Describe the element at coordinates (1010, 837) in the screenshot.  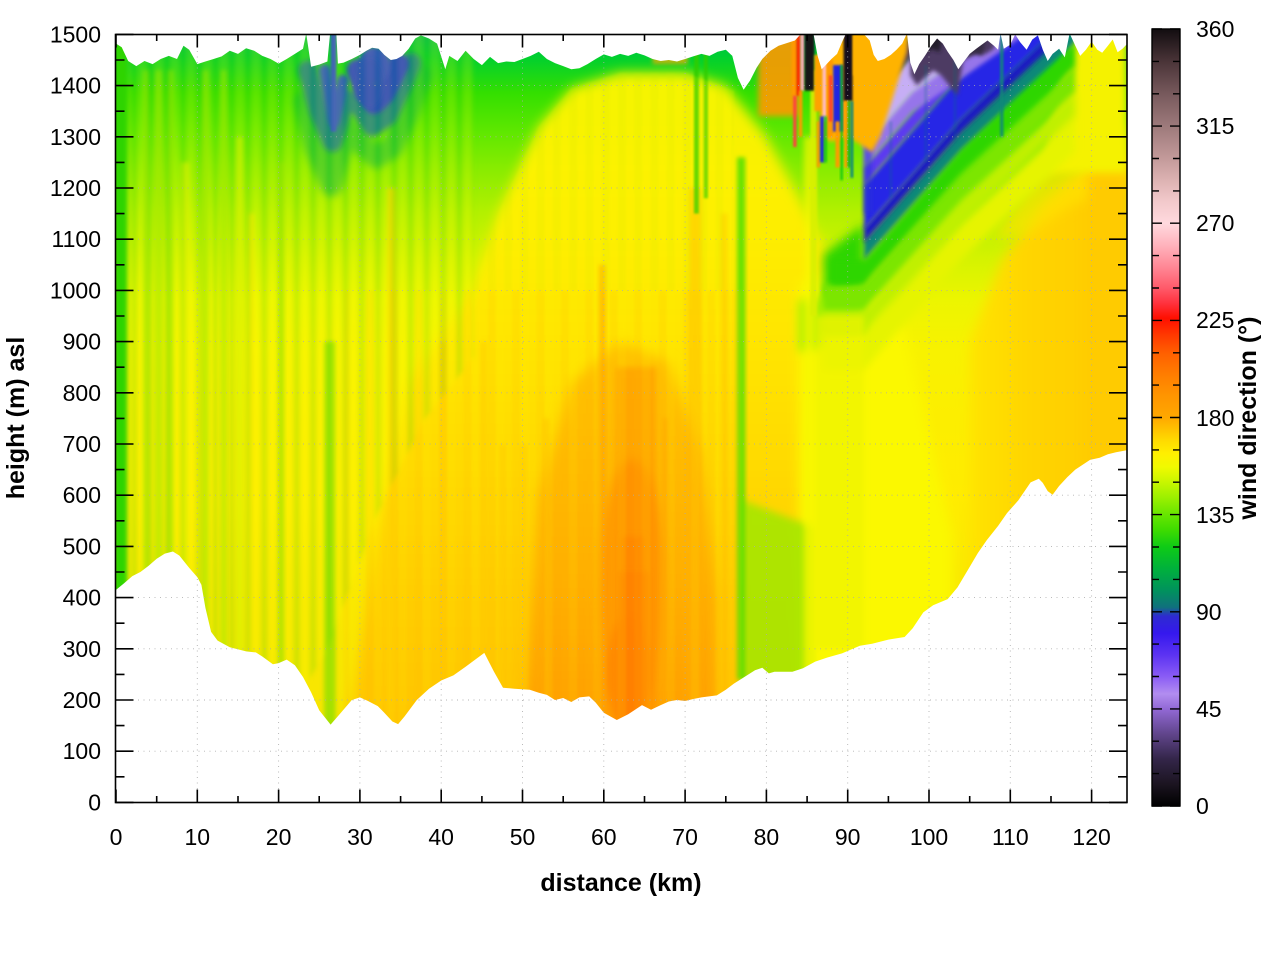
I see `svg-text: 110` at that location.